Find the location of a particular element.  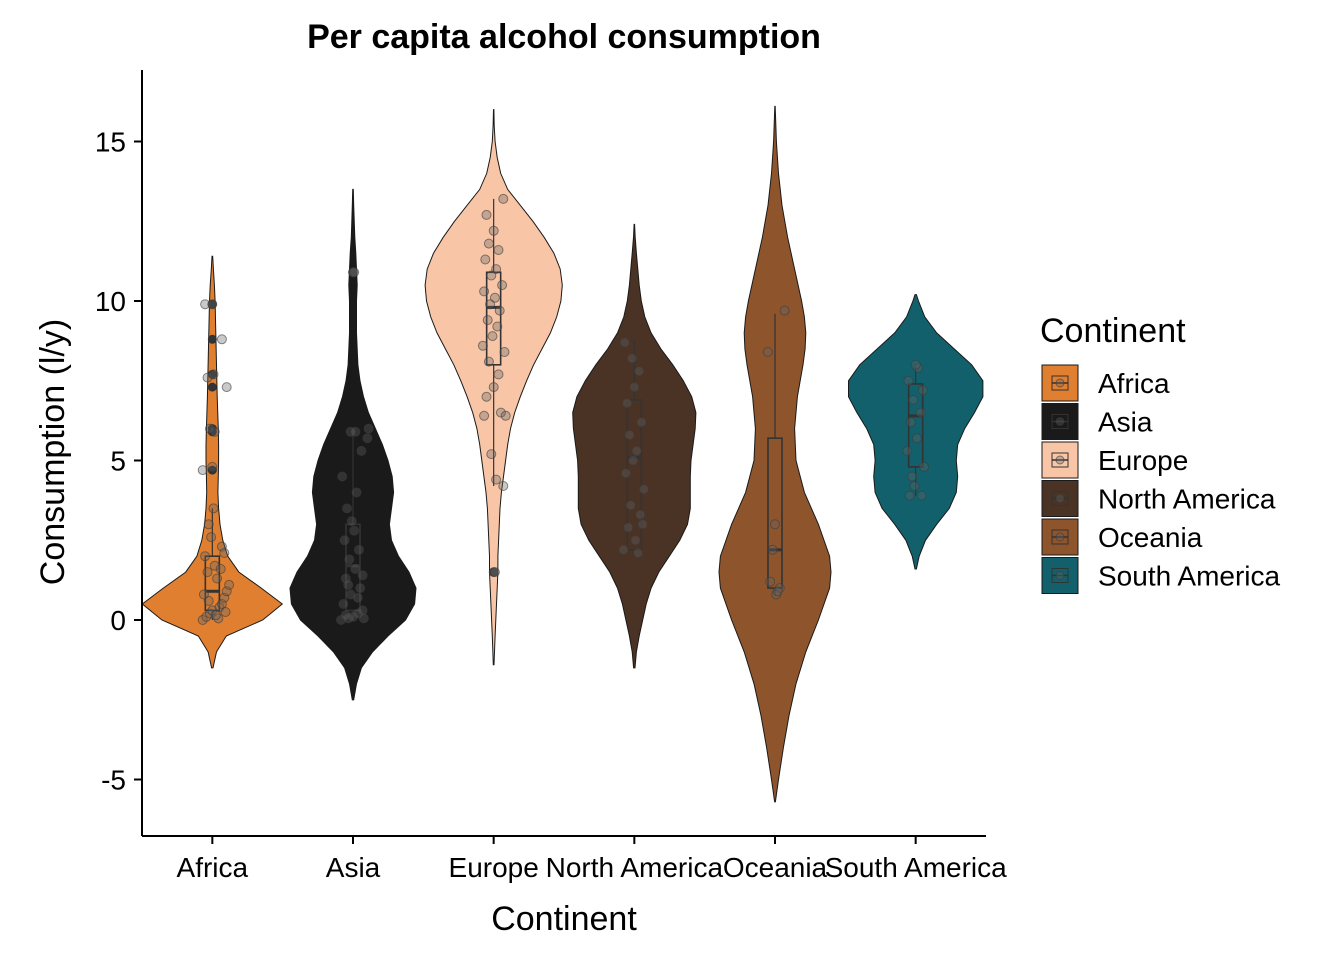

legend-item: Oceania is located at coordinates (1122, 537).